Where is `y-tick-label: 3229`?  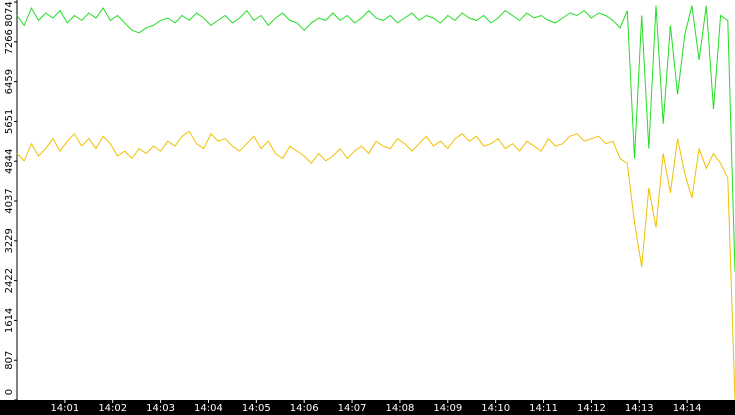 y-tick-label: 3229 is located at coordinates (9, 240).